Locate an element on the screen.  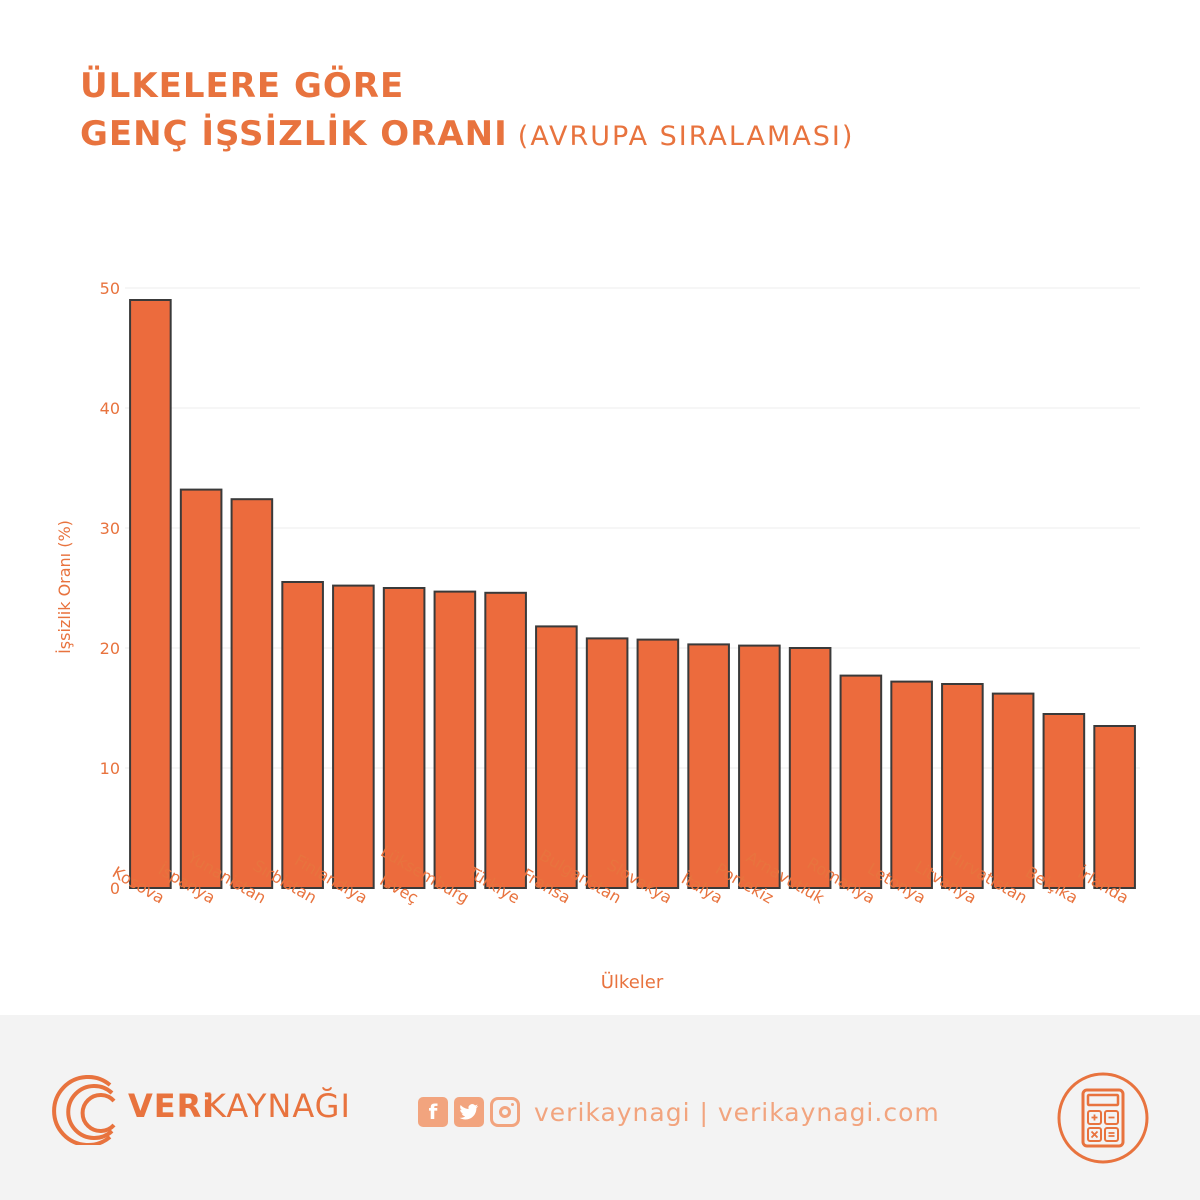
y-axis-label: İşsizlik Oranı (%) is located at coordinates (64, 587).